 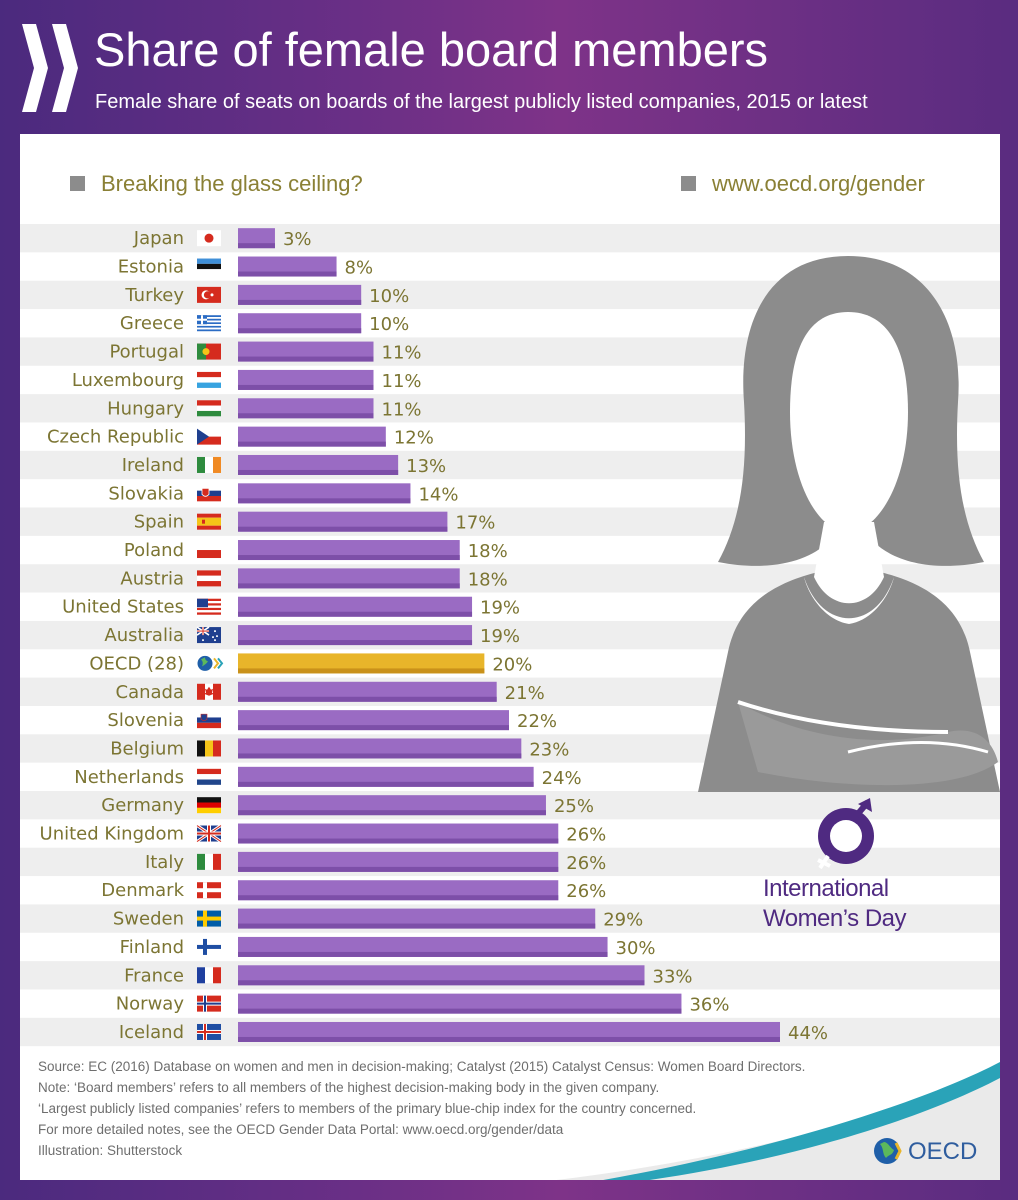 I want to click on spain-flag, so click(x=209, y=521).